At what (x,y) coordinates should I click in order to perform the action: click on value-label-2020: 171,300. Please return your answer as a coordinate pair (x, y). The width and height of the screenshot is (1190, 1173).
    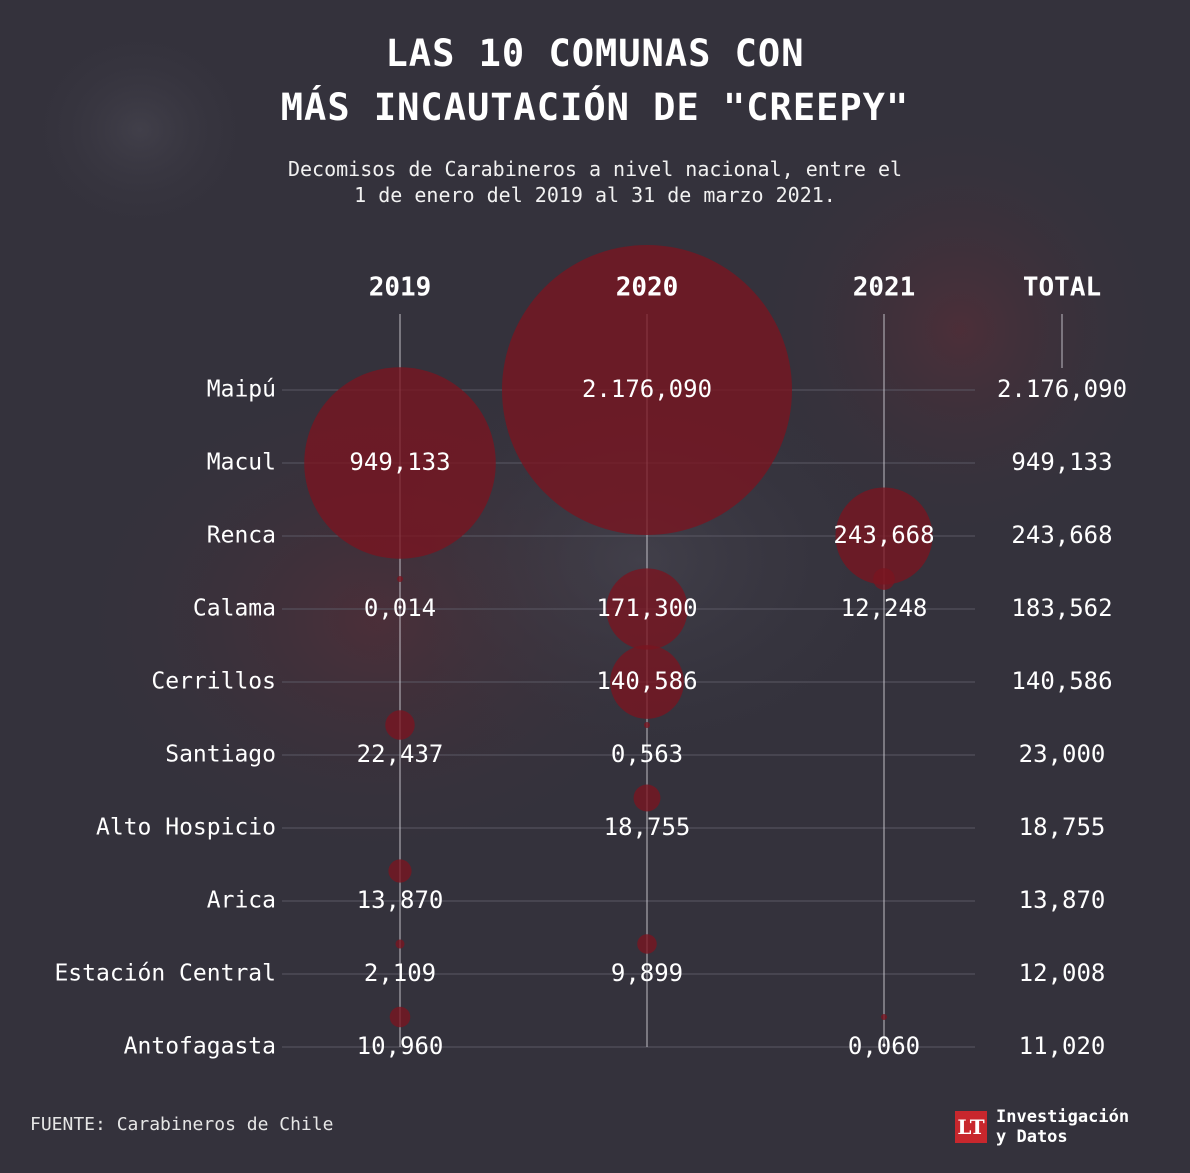
    Looking at the image, I should click on (646, 608).